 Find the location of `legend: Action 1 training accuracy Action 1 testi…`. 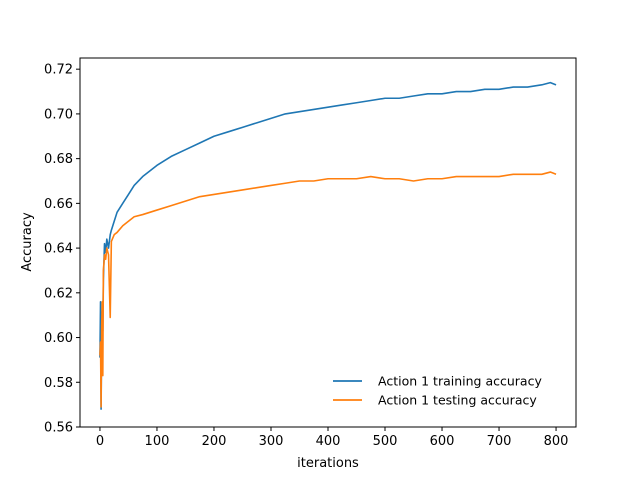

legend: Action 1 training accuracy Action 1 testi… is located at coordinates (437, 391).